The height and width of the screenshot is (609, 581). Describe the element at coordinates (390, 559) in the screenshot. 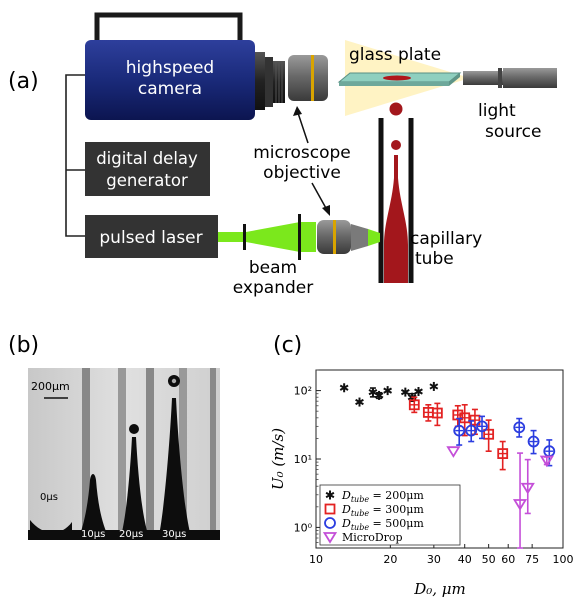

I see `x-tick-label: 20` at that location.